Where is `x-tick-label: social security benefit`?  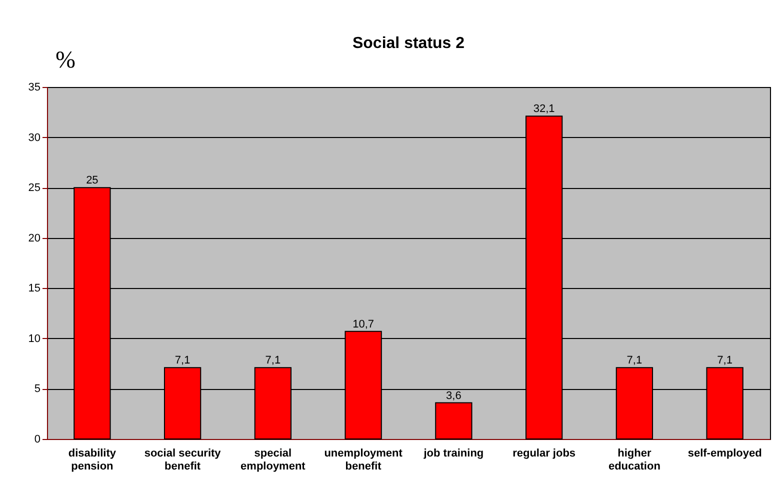
x-tick-label: social security benefit is located at coordinates (183, 460).